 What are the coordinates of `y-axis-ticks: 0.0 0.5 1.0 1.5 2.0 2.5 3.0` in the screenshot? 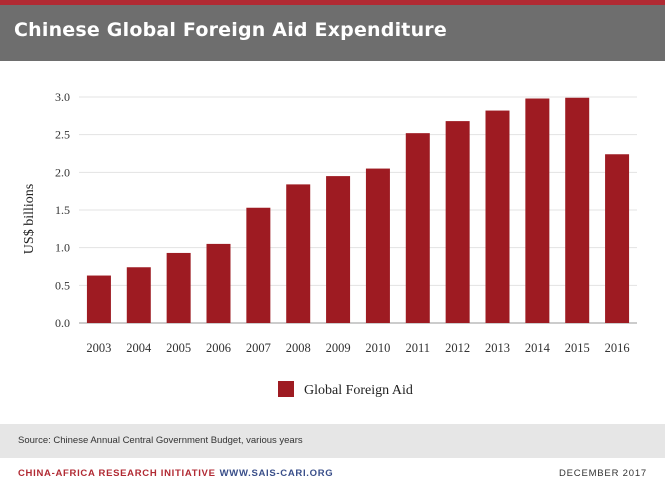 It's located at (62, 210).